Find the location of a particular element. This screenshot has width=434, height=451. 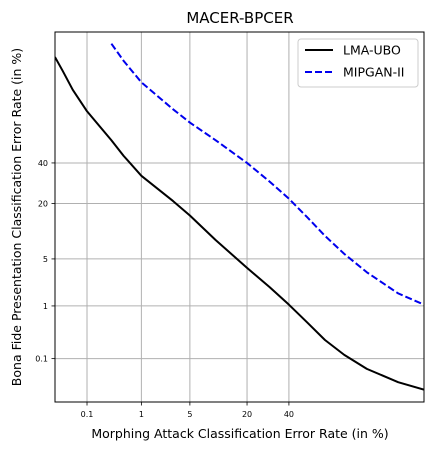

y-tick-label: 20 is located at coordinates (43, 204).